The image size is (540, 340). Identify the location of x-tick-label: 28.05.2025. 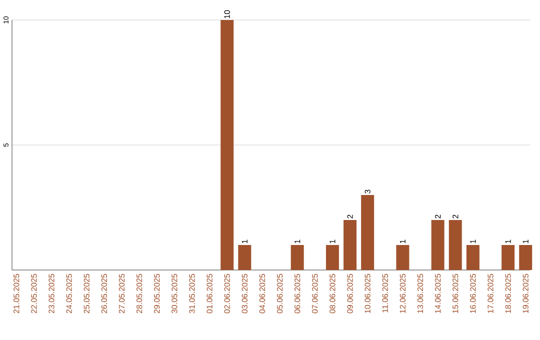
(139, 294).